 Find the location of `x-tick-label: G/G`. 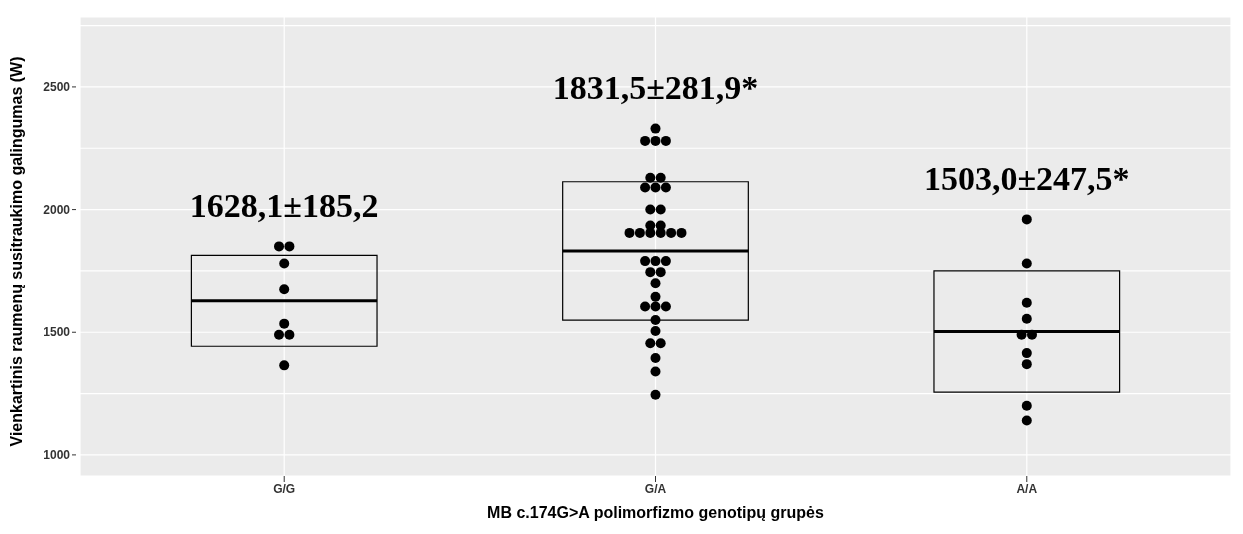

x-tick-label: G/G is located at coordinates (284, 488).